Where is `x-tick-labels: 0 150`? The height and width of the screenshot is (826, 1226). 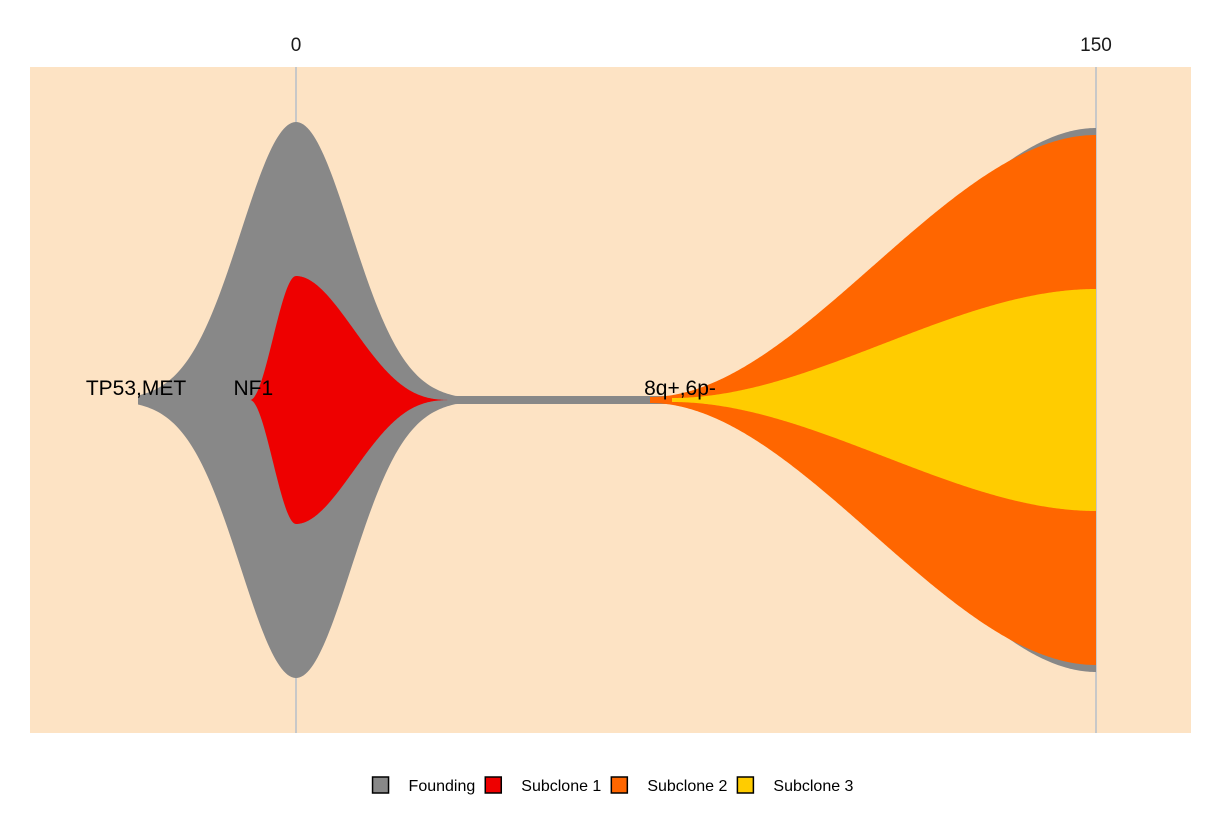
x-tick-labels: 0 150 is located at coordinates (701, 45).